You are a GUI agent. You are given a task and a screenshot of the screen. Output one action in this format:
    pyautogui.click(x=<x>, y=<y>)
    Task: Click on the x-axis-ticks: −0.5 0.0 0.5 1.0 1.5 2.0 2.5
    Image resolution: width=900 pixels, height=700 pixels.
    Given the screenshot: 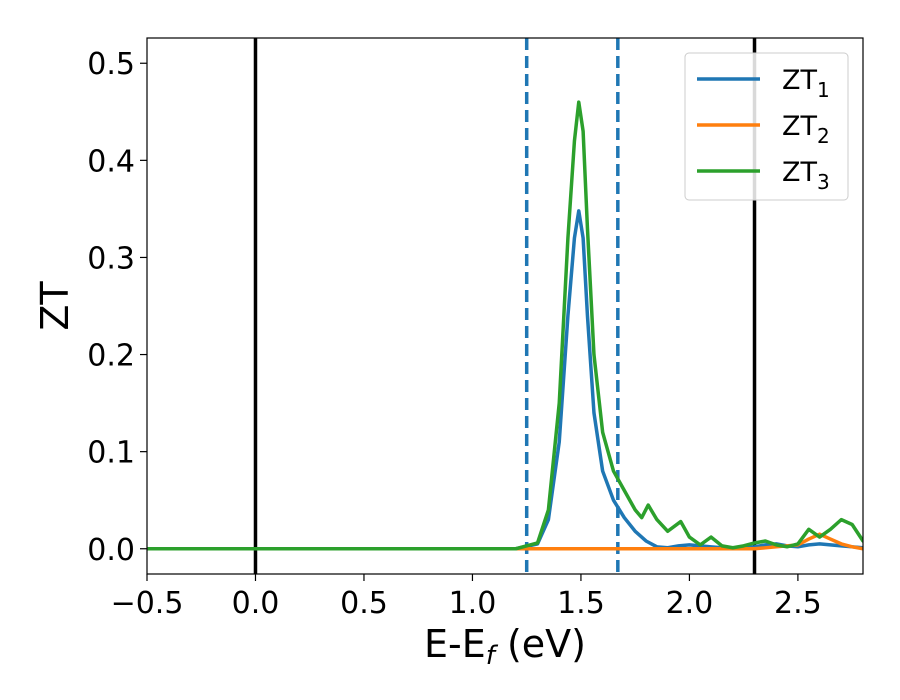 What is the action you would take?
    pyautogui.click(x=466, y=597)
    